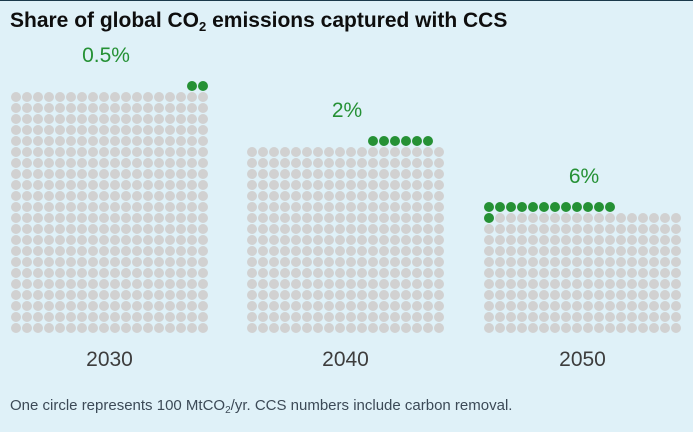 This screenshot has width=693, height=432. Describe the element at coordinates (582, 359) in the screenshot. I see `year-label-2050: 2050` at that location.